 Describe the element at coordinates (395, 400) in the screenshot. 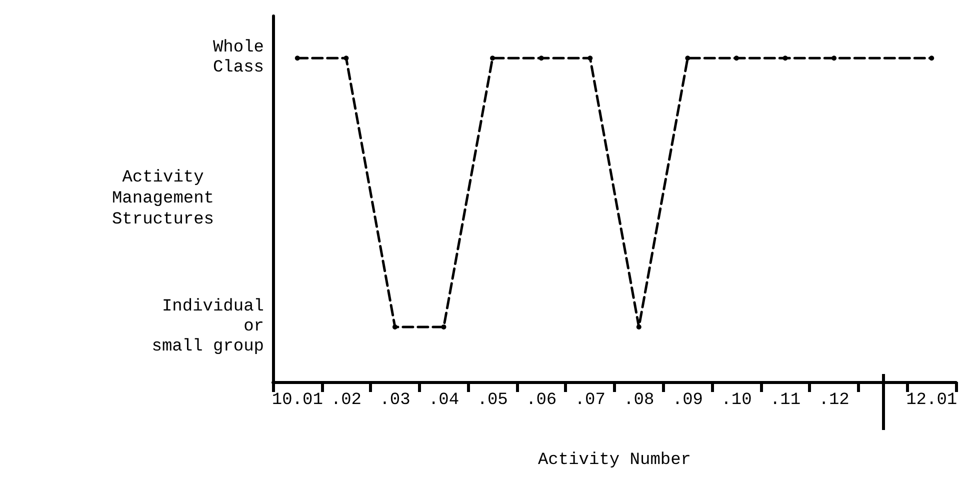

I see `x-tick-label: .03` at that location.